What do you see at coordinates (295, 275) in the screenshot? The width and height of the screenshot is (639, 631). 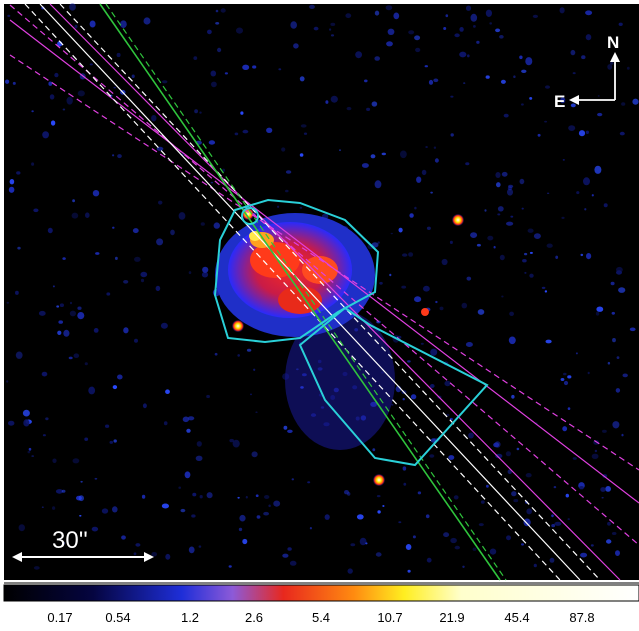 I see `nebula-emission` at bounding box center [295, 275].